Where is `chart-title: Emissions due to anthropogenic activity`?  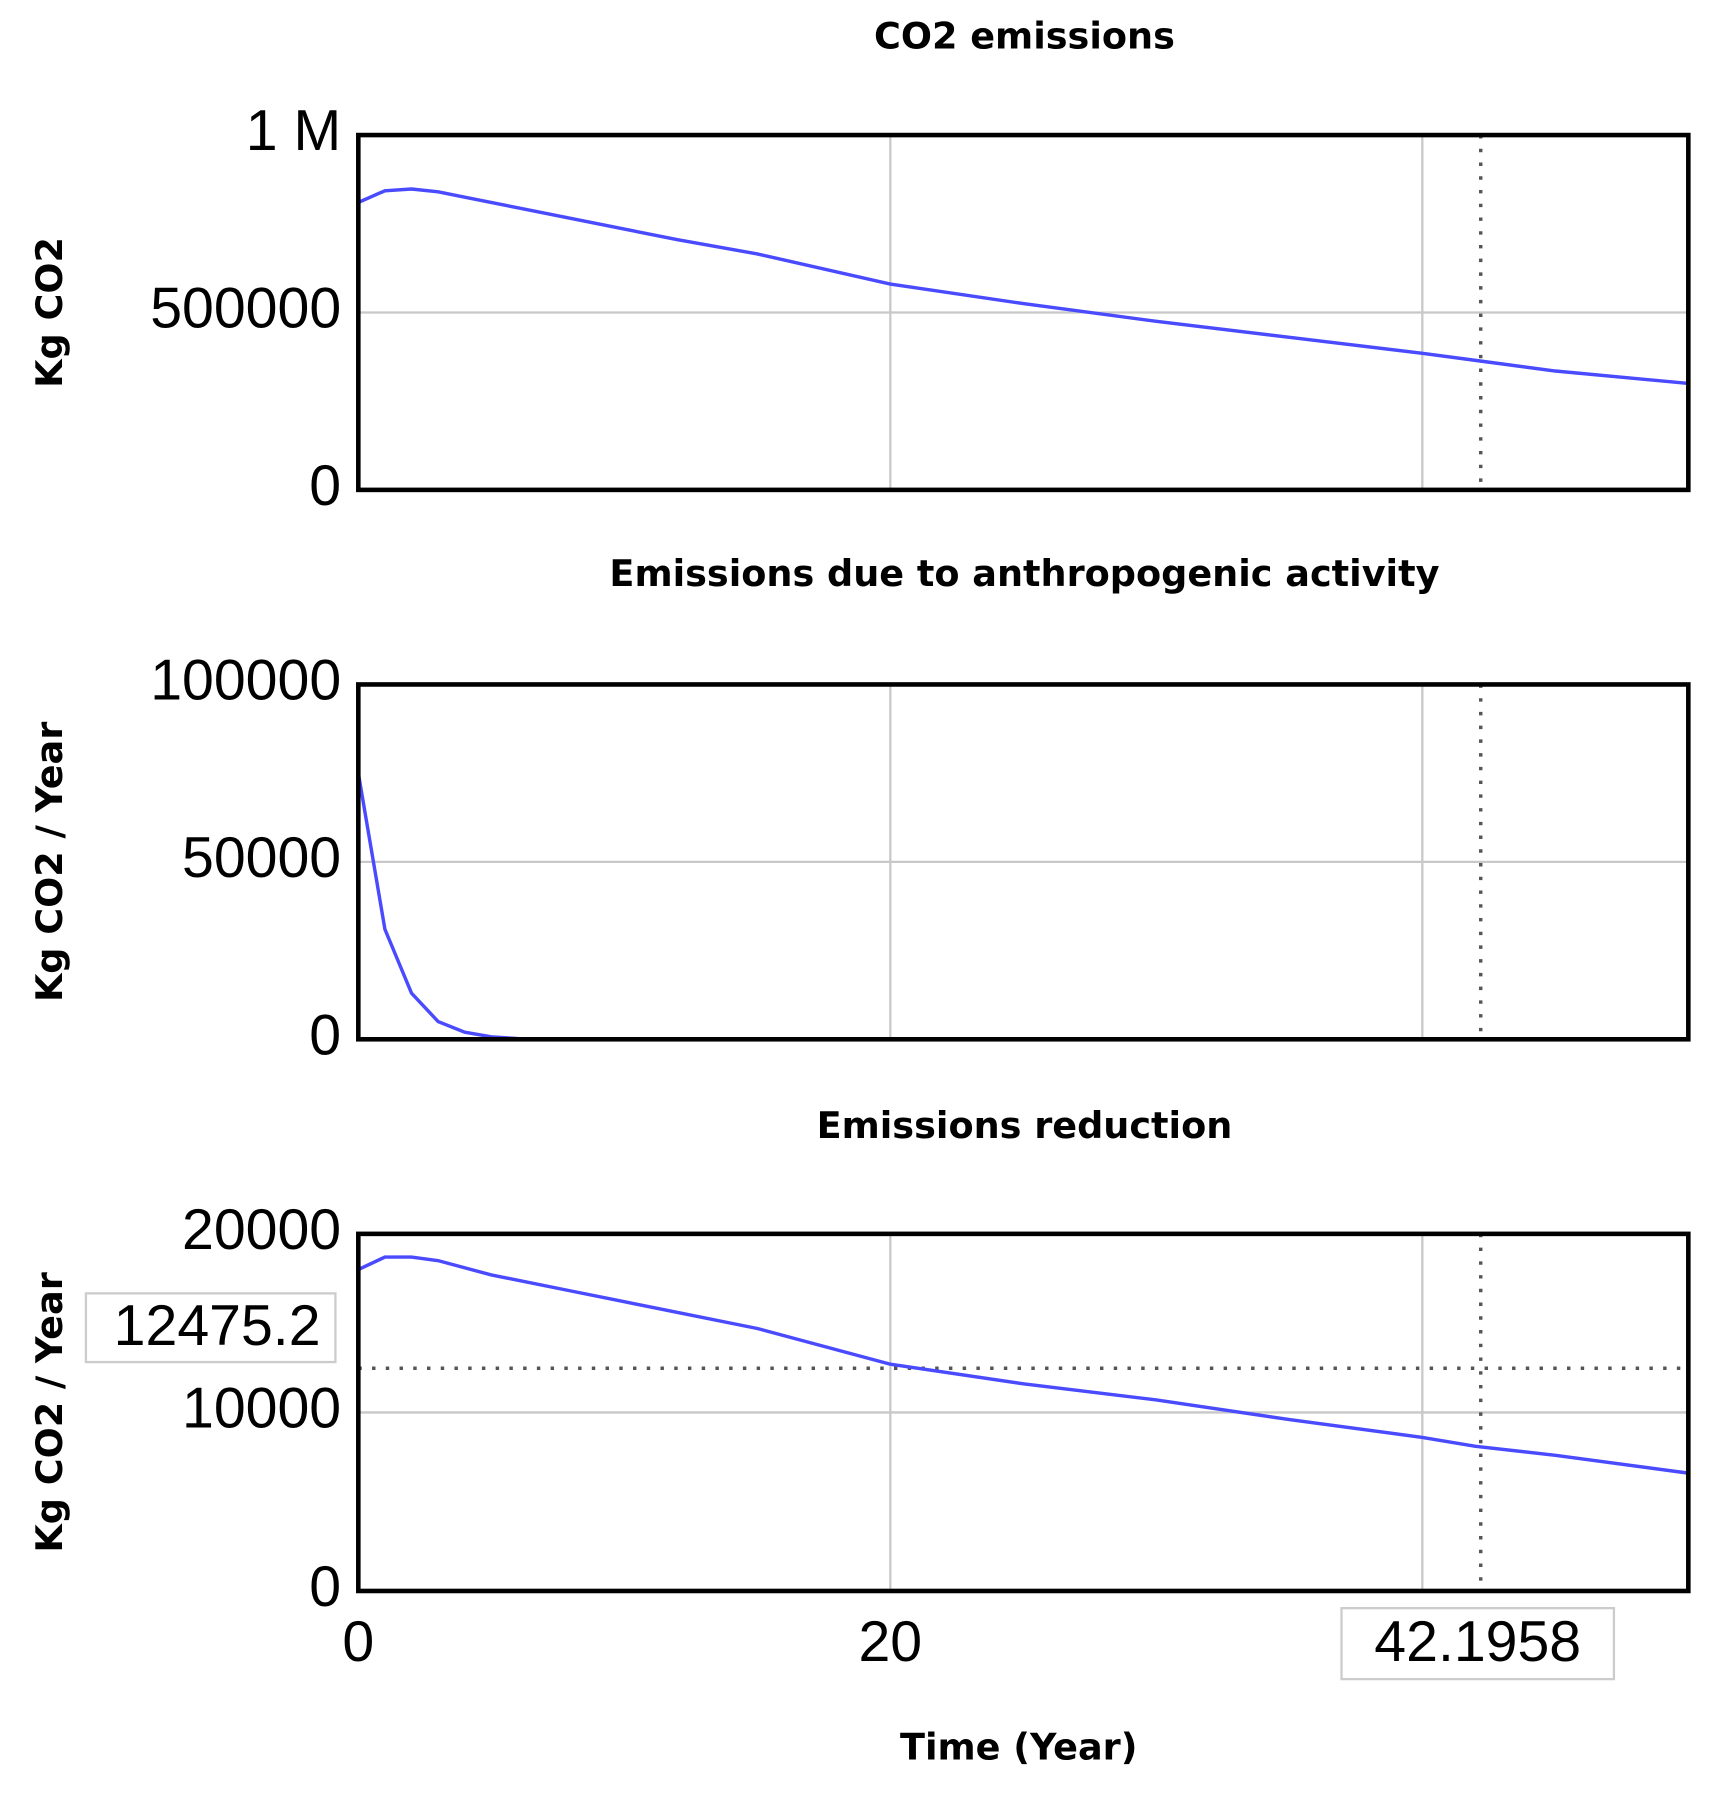 chart-title: Emissions due to anthropogenic activity is located at coordinates (1024, 573).